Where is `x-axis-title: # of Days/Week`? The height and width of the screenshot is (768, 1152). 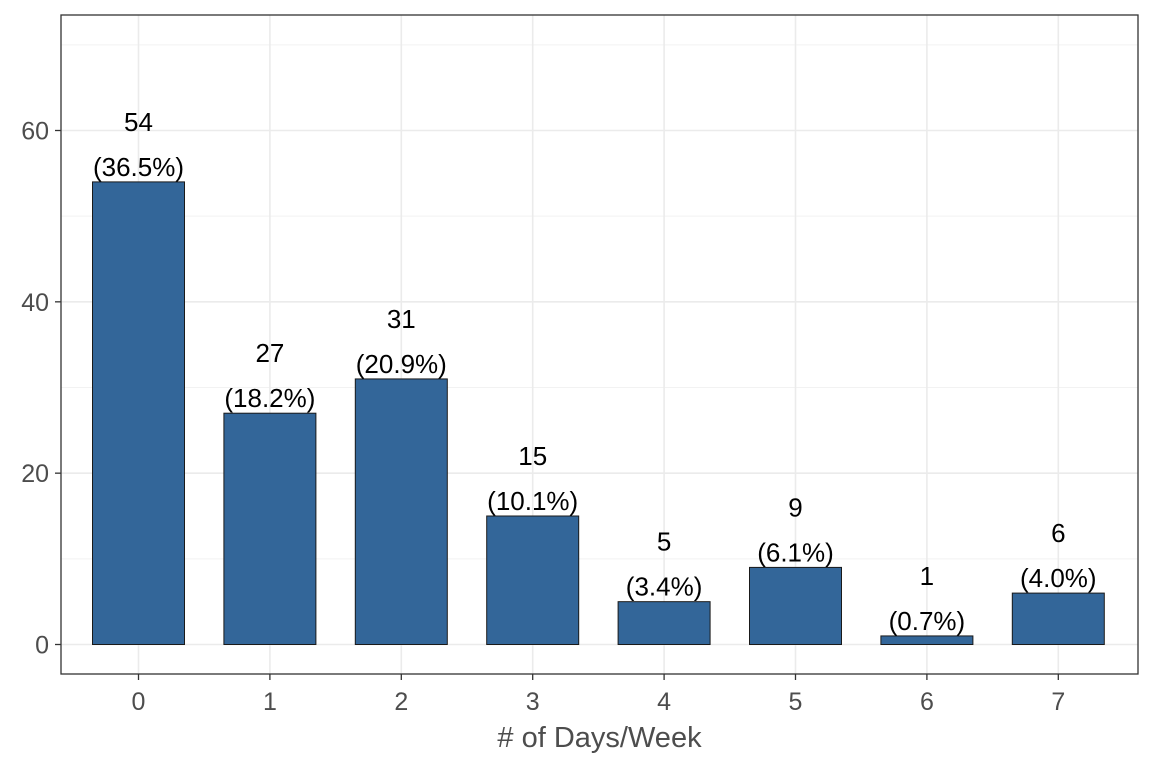 x-axis-title: # of Days/Week is located at coordinates (599, 738).